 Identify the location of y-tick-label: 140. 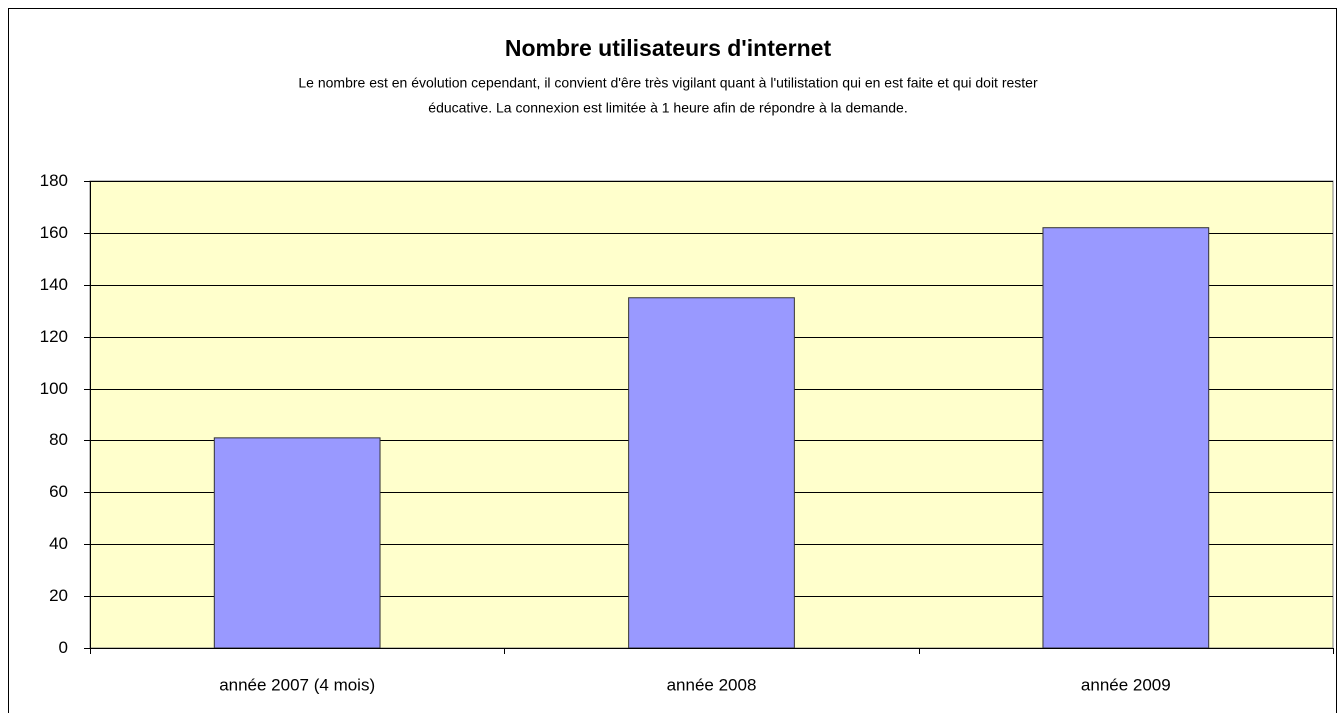
(54, 284).